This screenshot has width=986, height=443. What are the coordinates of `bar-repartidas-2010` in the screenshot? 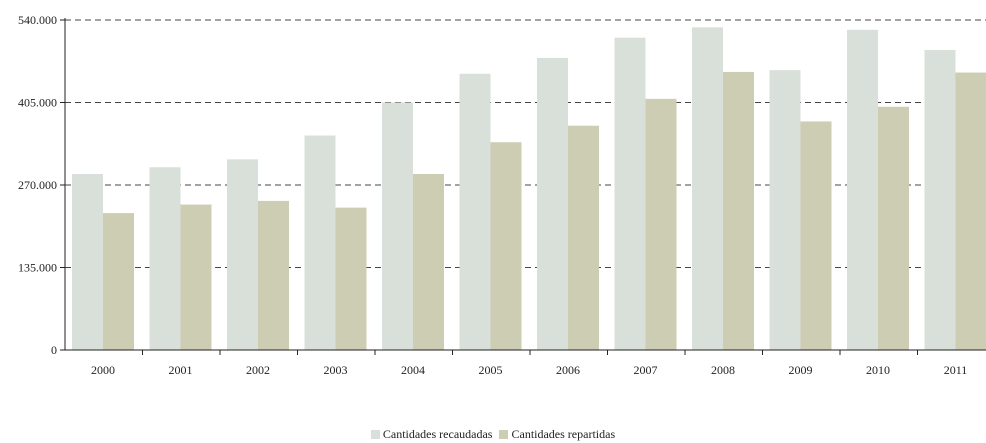 It's located at (893, 228).